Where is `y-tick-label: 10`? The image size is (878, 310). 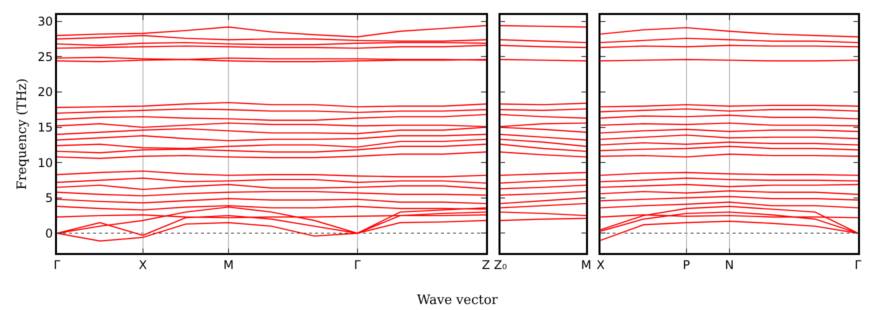
y-tick-label: 10 is located at coordinates (45, 163).